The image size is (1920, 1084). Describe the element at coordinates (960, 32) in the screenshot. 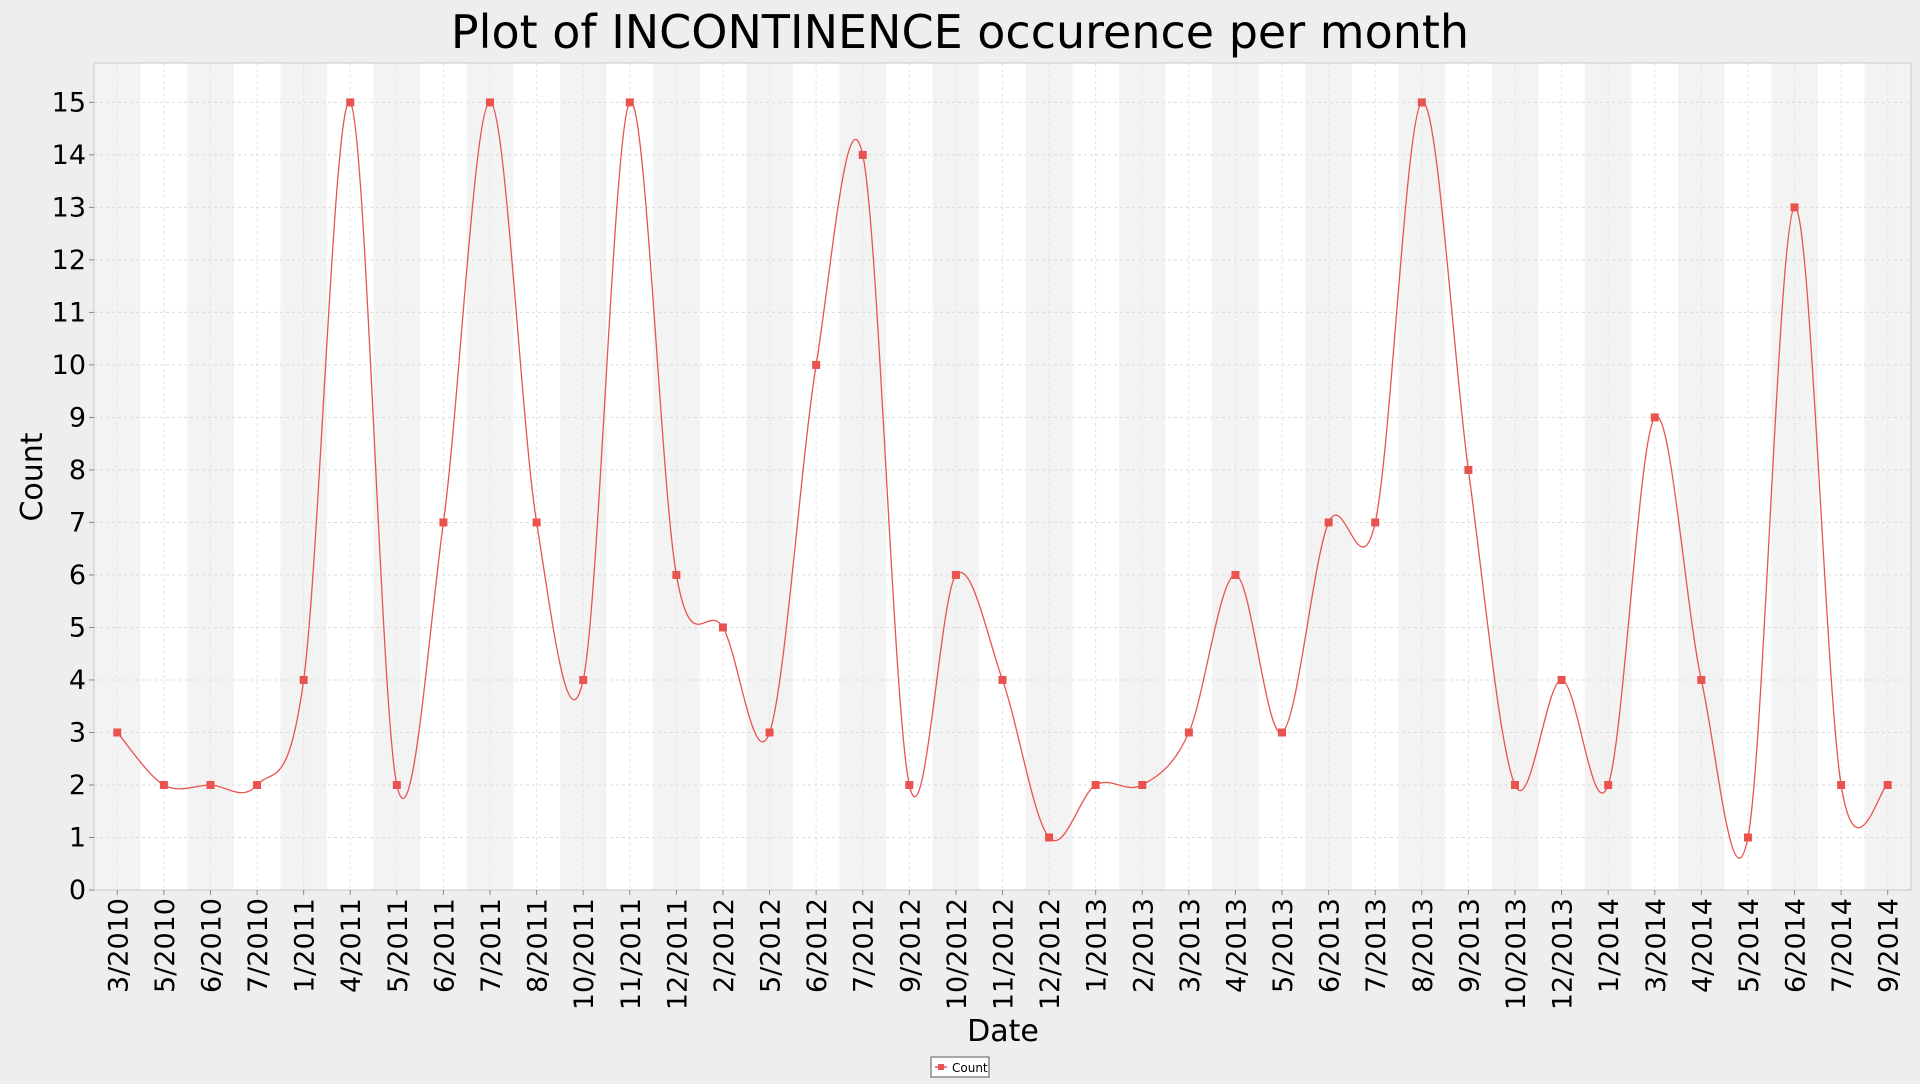

I see `chart-title: Plot of INCONTINENCE occurence per month` at that location.